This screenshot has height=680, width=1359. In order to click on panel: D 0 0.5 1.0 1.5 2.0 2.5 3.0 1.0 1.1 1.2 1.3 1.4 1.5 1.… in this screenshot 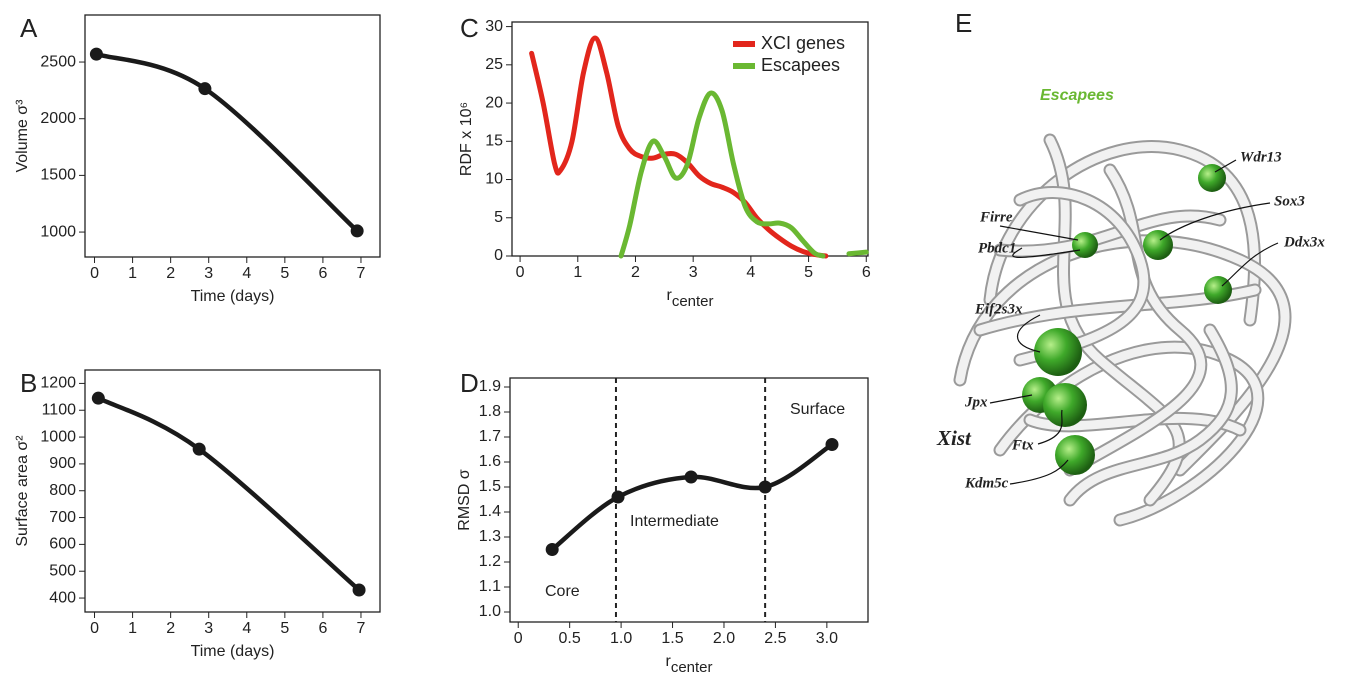, I will do `click(662, 522)`.